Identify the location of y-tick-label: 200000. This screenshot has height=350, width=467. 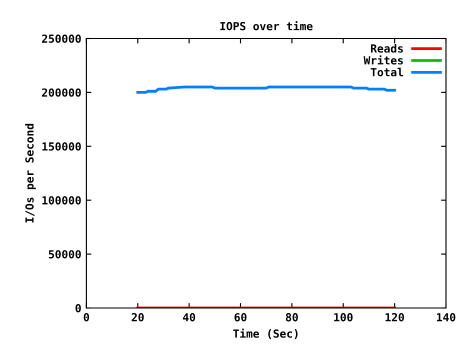
(61, 92).